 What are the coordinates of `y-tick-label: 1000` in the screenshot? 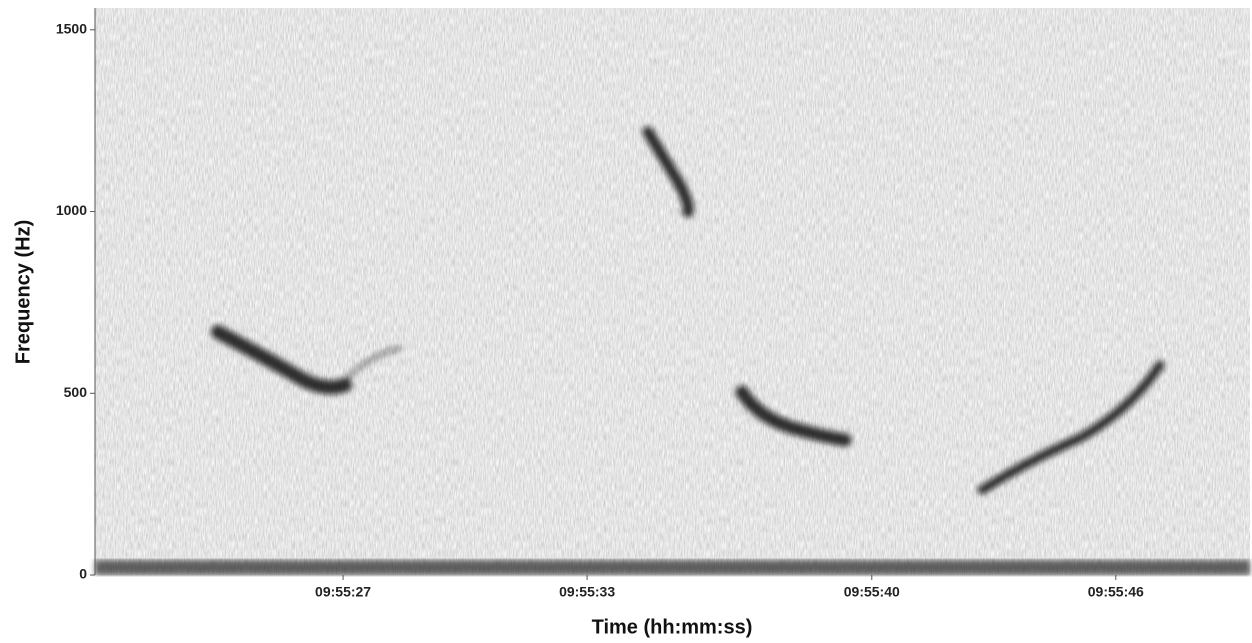 It's located at (71, 210).